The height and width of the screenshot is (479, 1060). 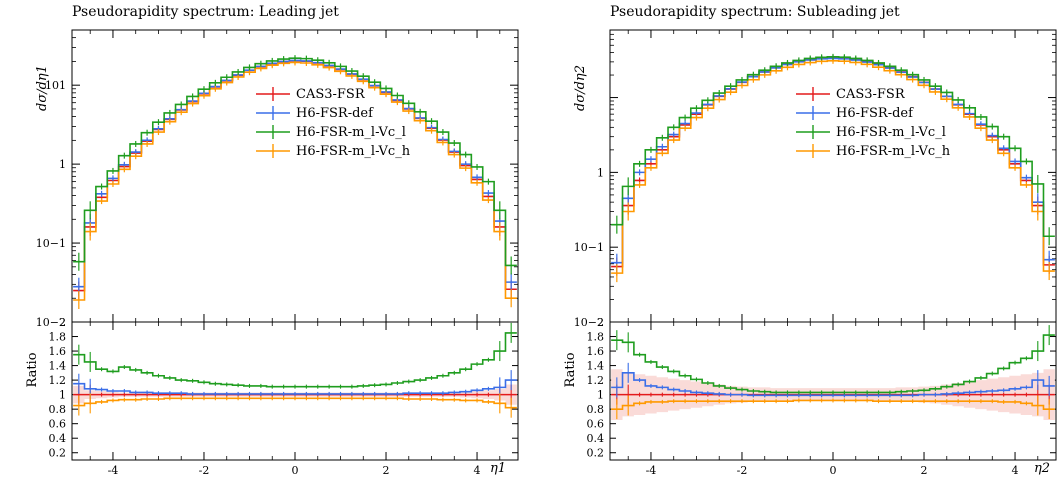 I want to click on chart-title: Pseudorapidity spectrum: Leading jet, so click(x=205, y=12).